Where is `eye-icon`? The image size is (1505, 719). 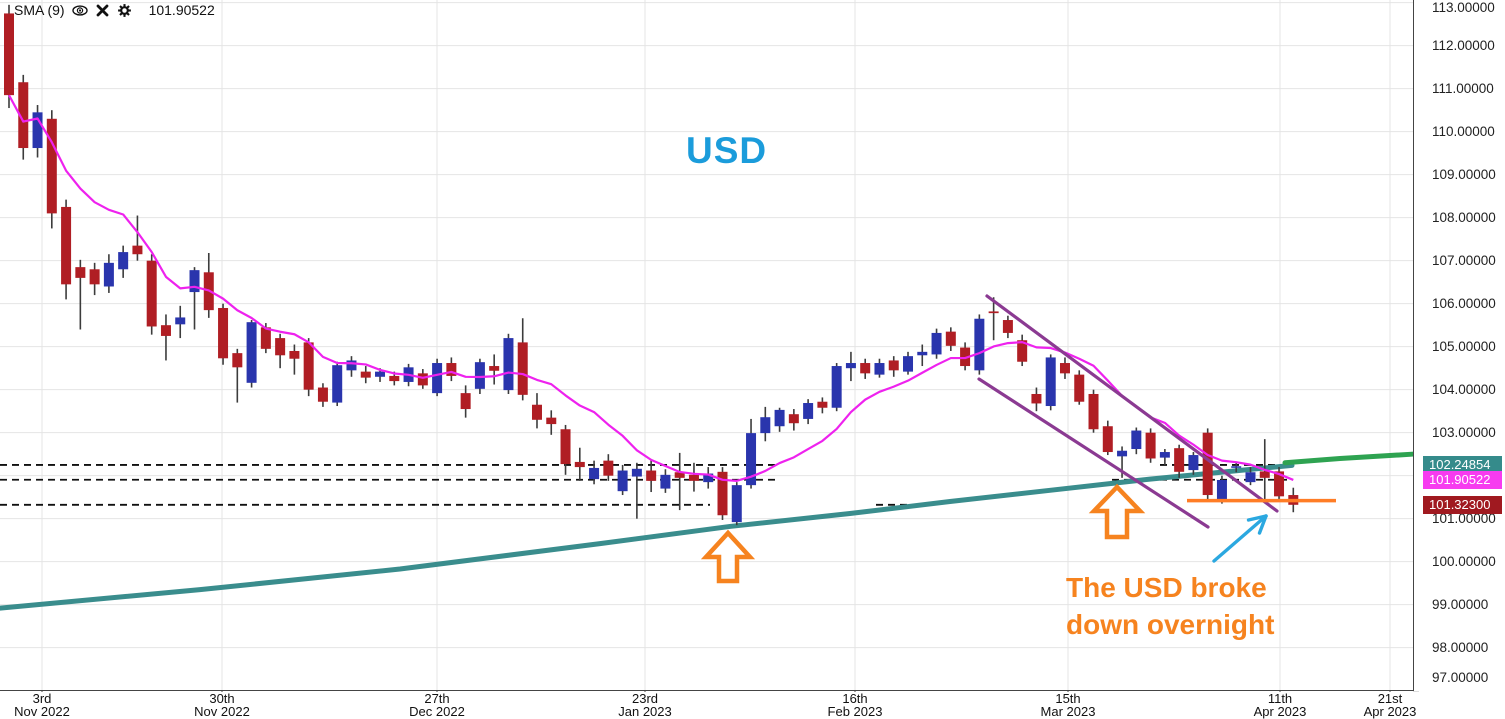 eye-icon is located at coordinates (79, 10).